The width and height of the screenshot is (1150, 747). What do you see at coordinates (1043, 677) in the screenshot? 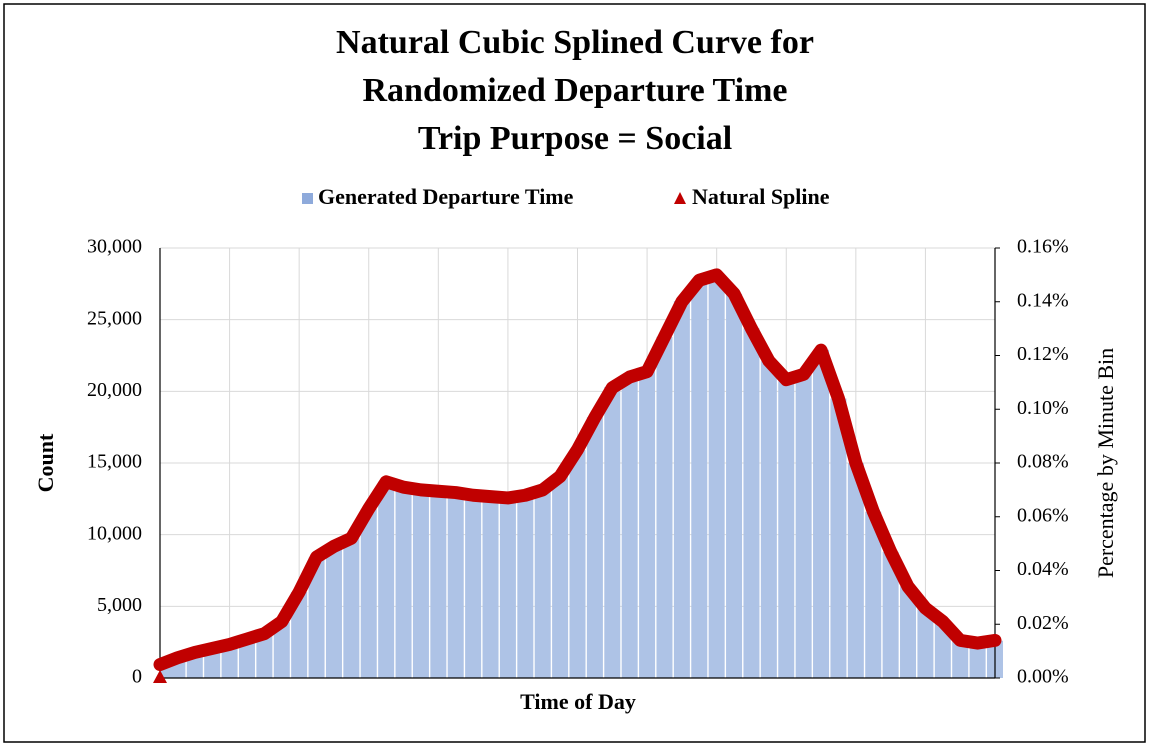
I see `y2-tick-label: 0.00%` at bounding box center [1043, 677].